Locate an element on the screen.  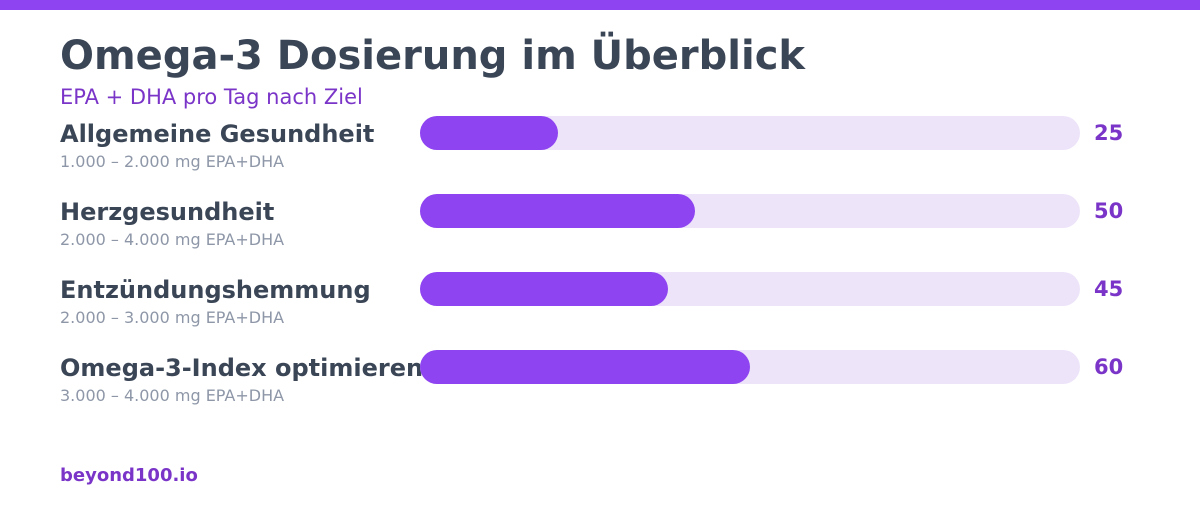
bar-dose-range-label: 1.000 – 2.000 mg EPA+DHA is located at coordinates (172, 161).